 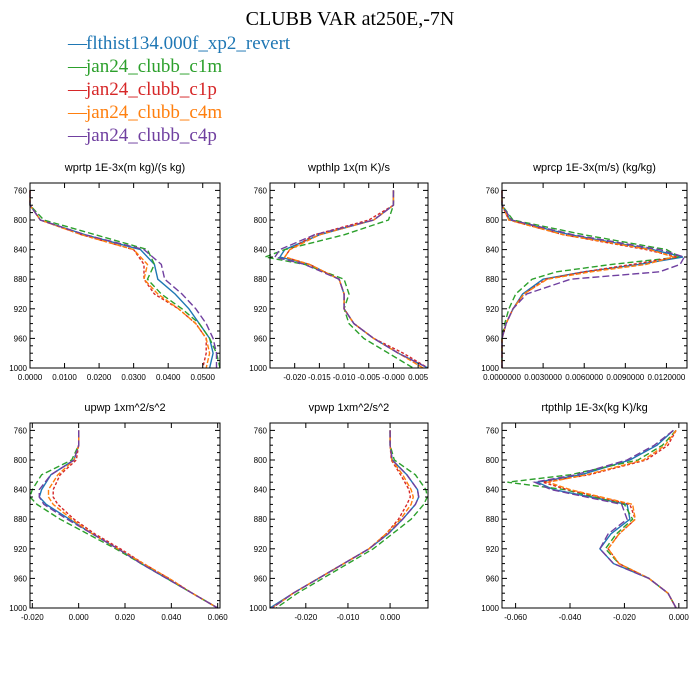 I want to click on x-tick-label: 0.0100, so click(x=64, y=377).